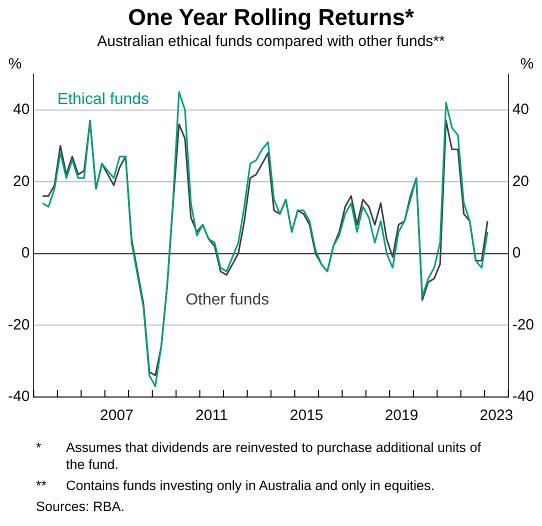 This screenshot has height=526, width=542. What do you see at coordinates (271, 17) in the screenshot?
I see `chart-title: One Year Rolling Returns*` at bounding box center [271, 17].